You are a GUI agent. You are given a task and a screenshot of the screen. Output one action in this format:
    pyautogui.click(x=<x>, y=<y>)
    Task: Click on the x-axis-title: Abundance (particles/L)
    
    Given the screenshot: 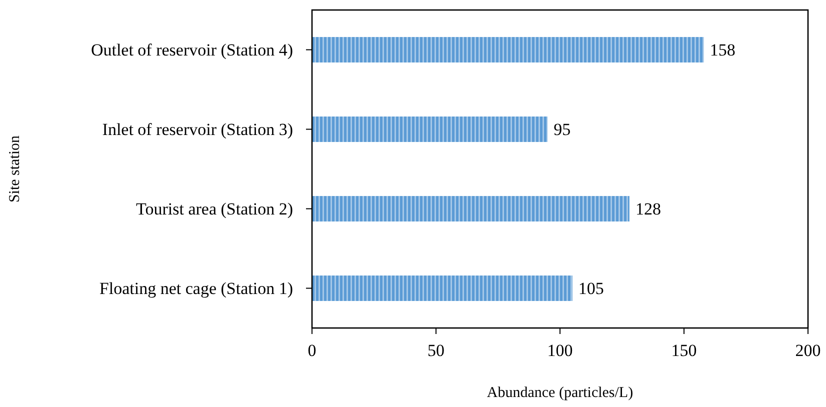 What is the action you would take?
    pyautogui.click(x=560, y=393)
    